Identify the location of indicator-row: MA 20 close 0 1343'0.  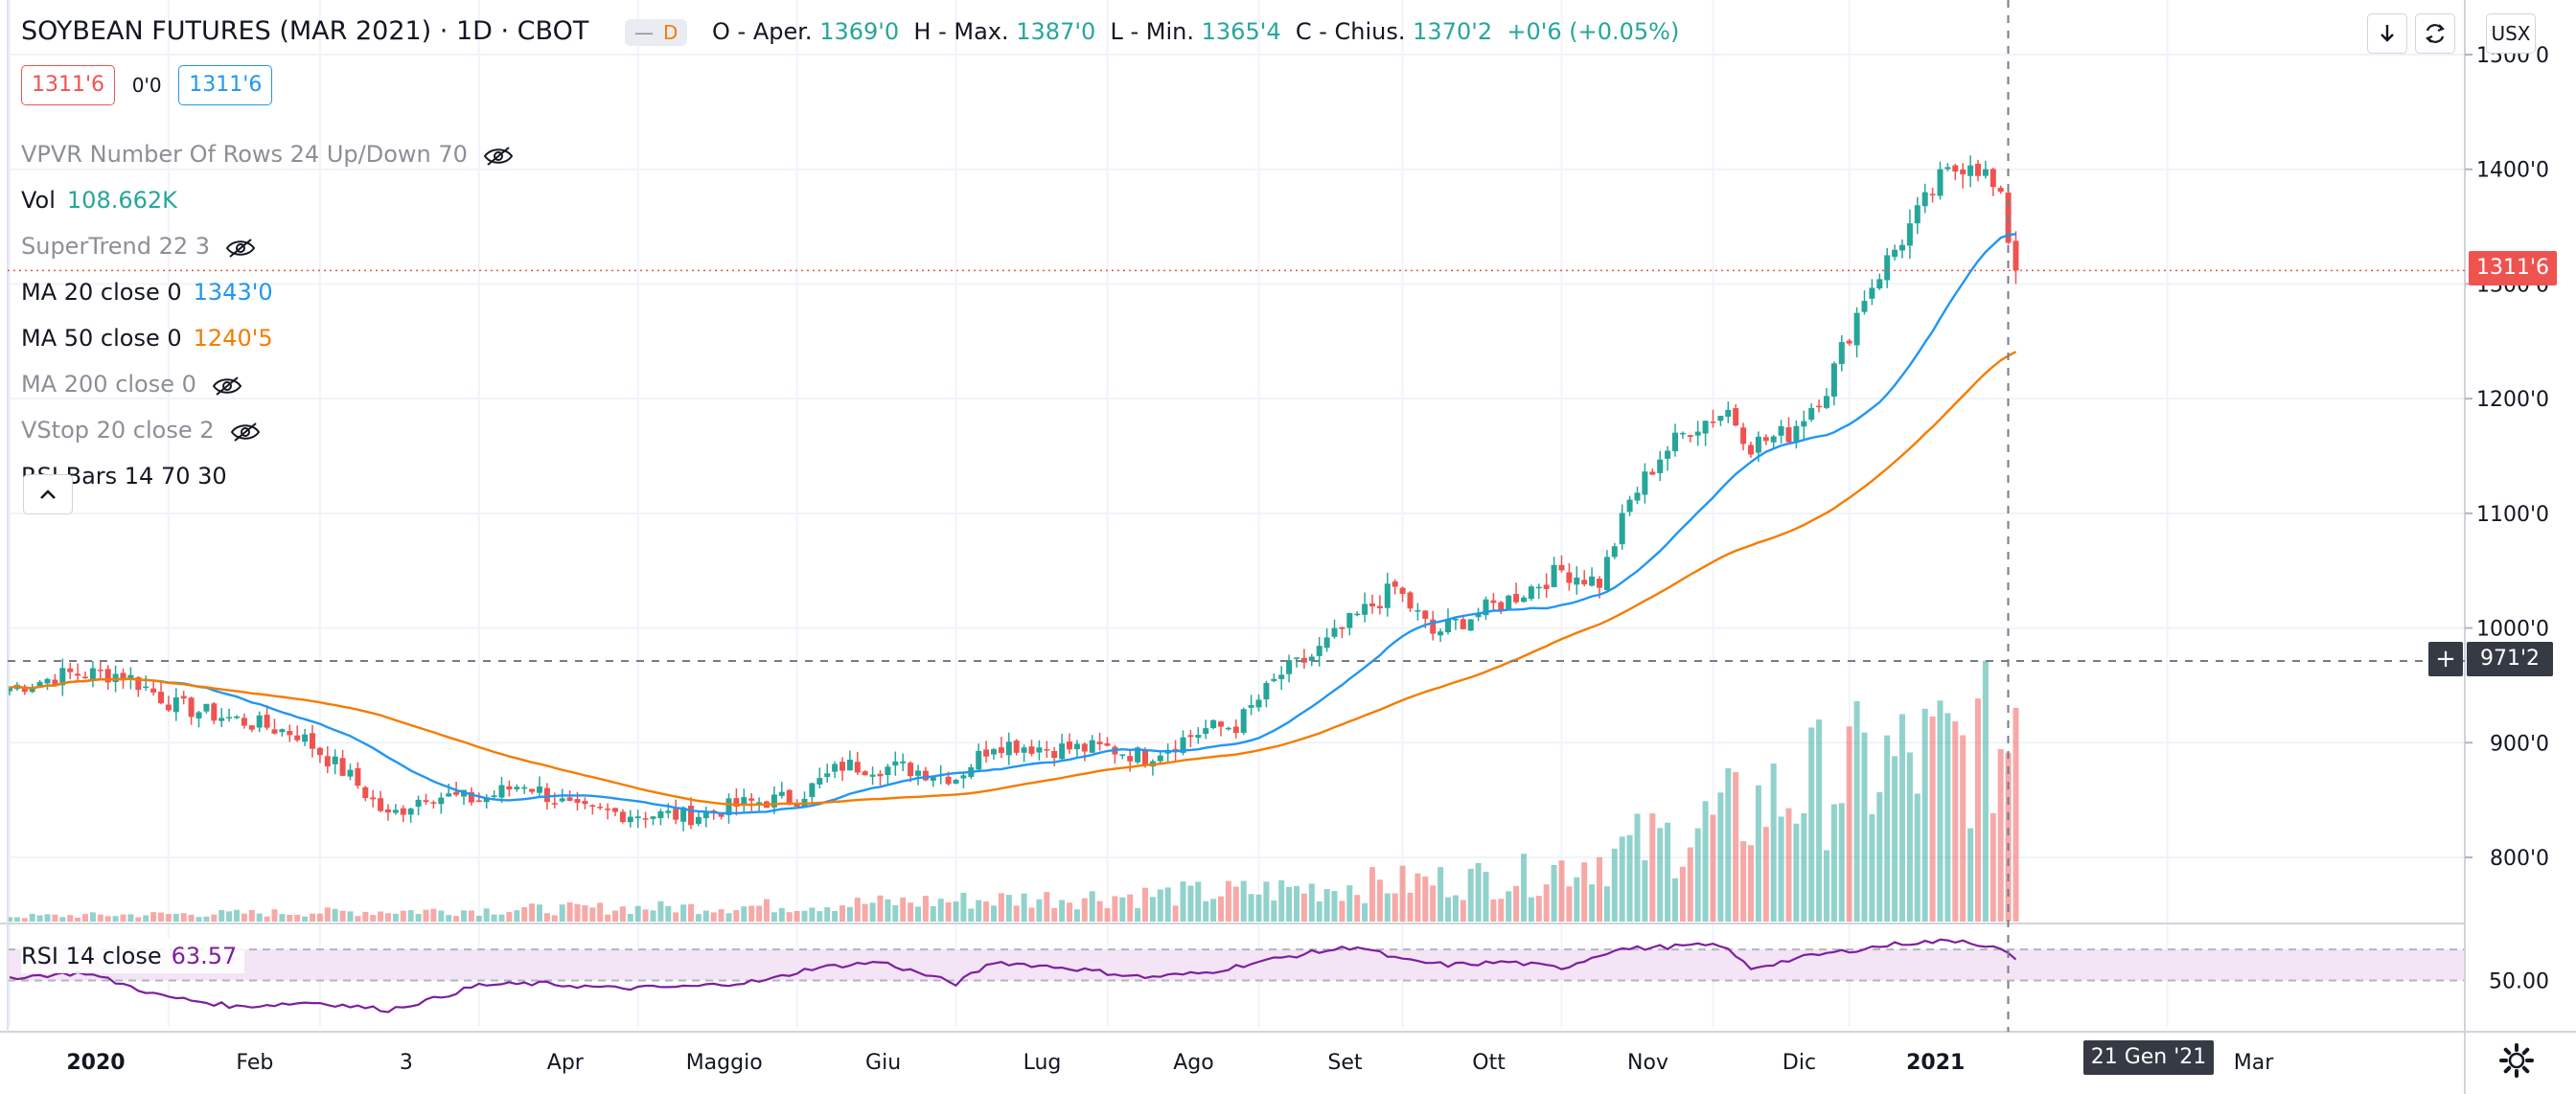
(147, 292).